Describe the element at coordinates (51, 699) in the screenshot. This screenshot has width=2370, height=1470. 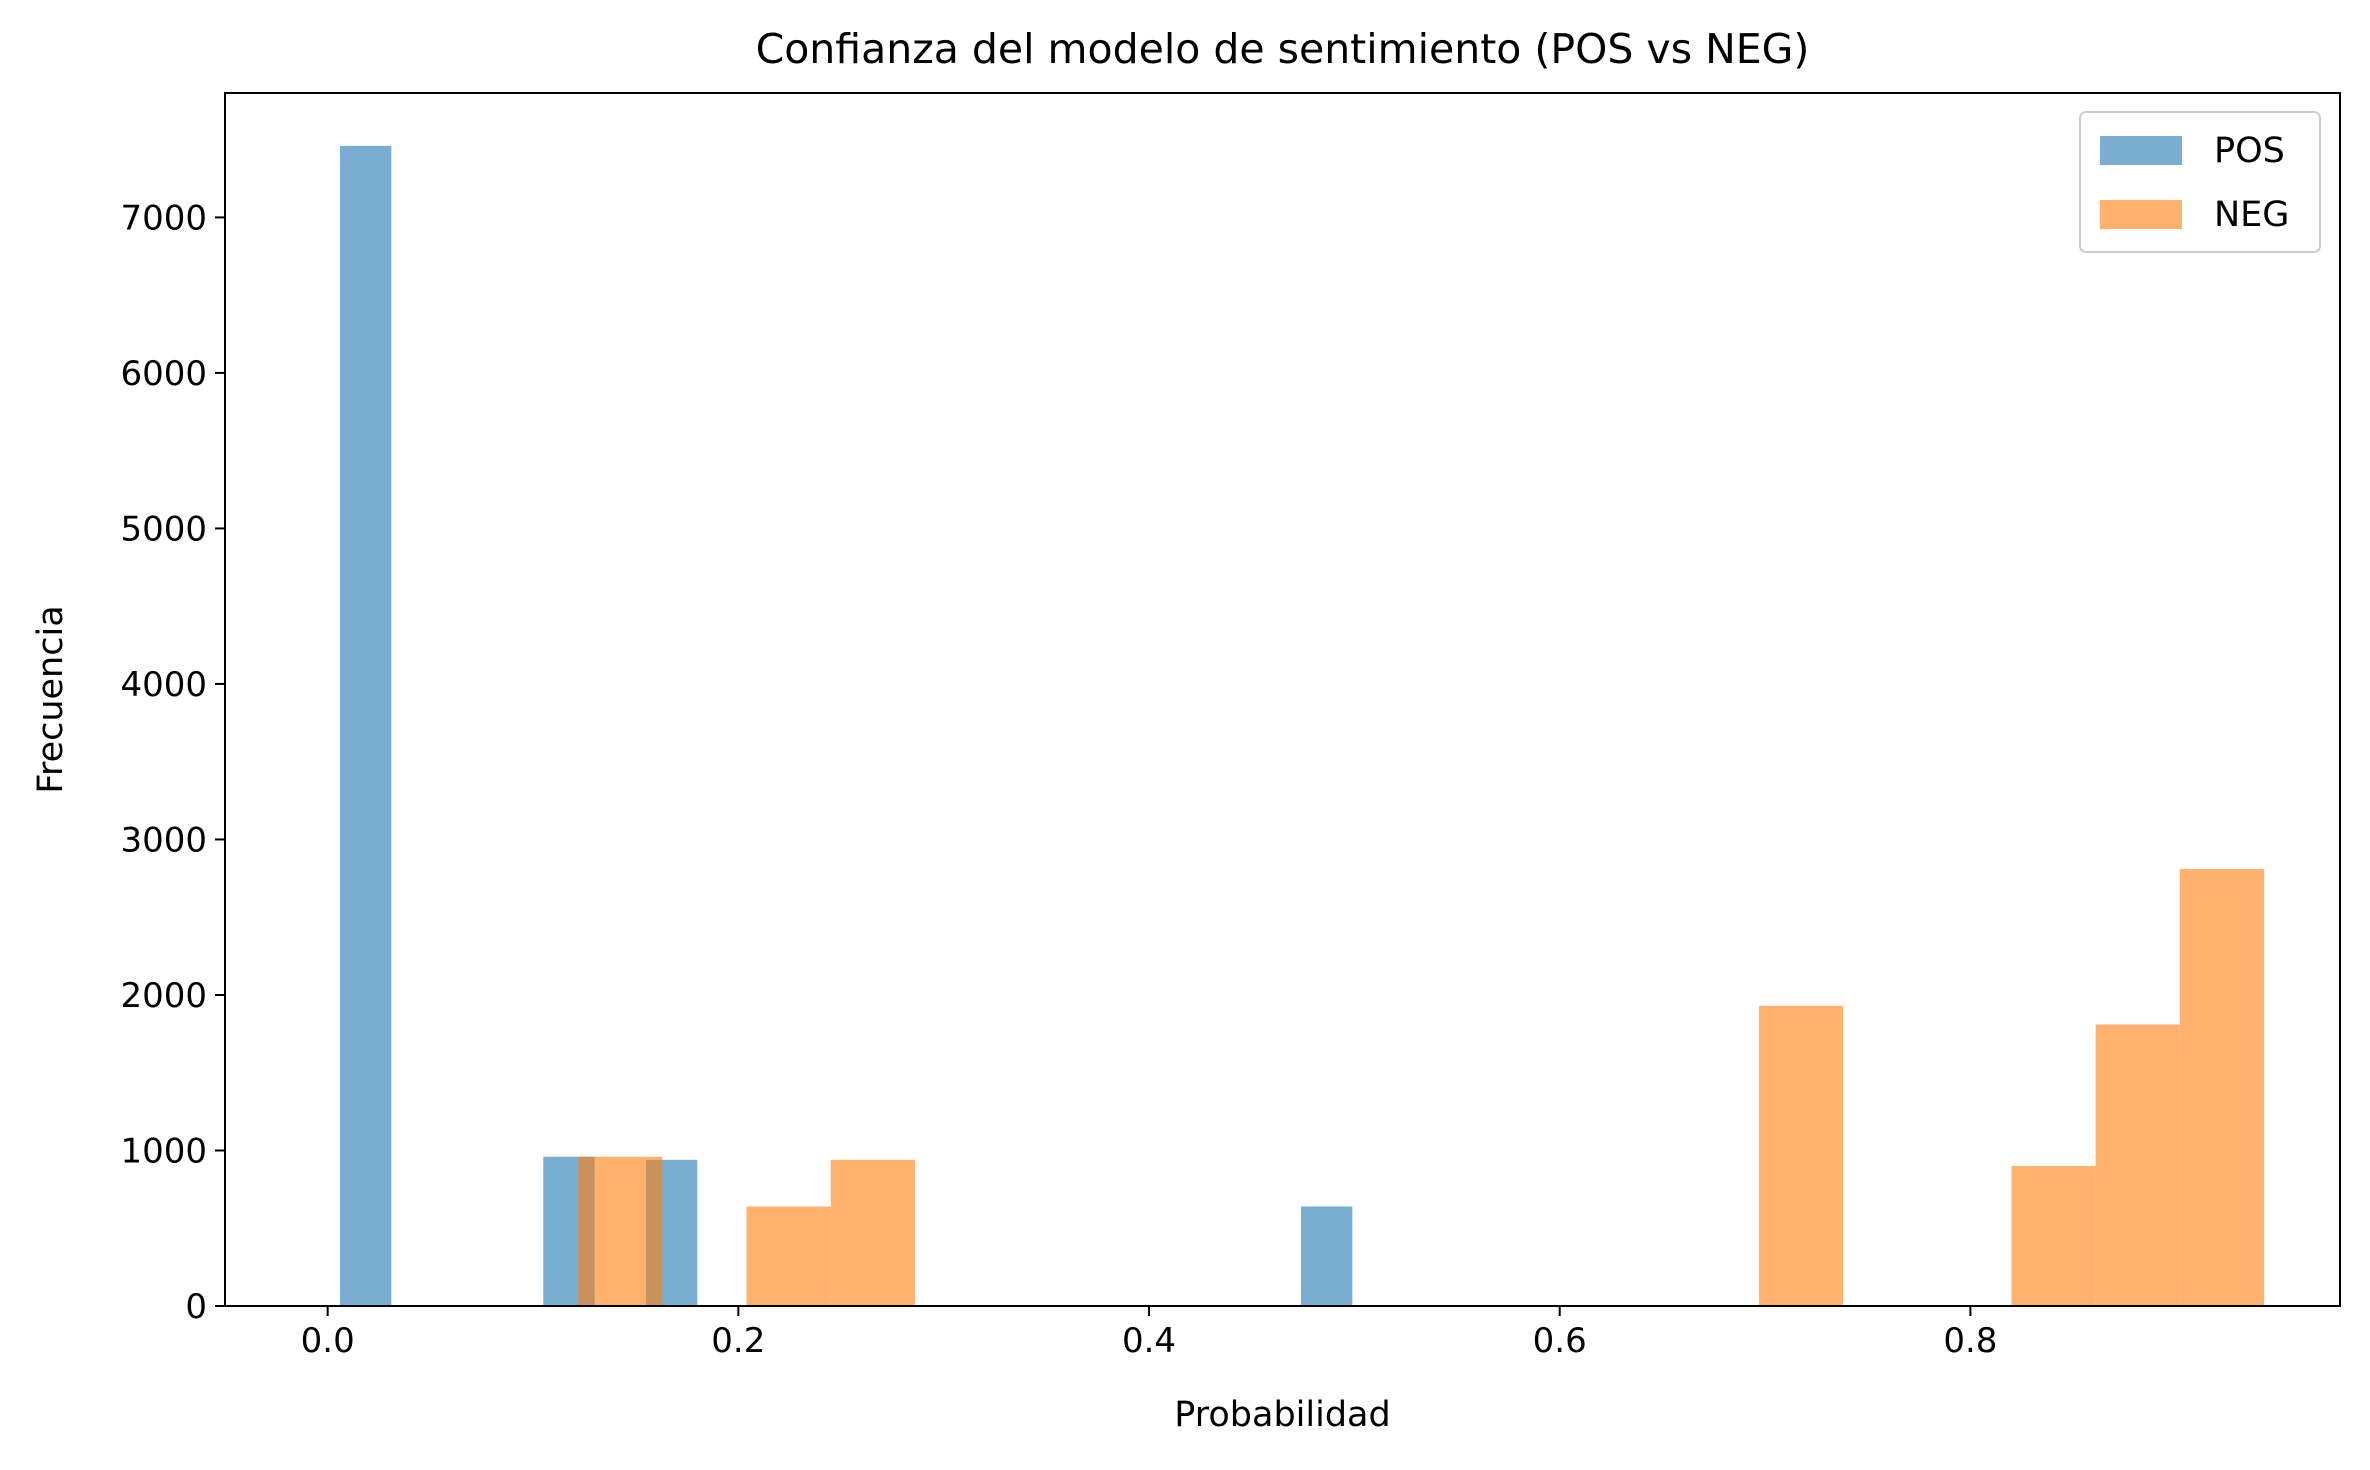
I see `y-axis-label: Frecuencia` at that location.